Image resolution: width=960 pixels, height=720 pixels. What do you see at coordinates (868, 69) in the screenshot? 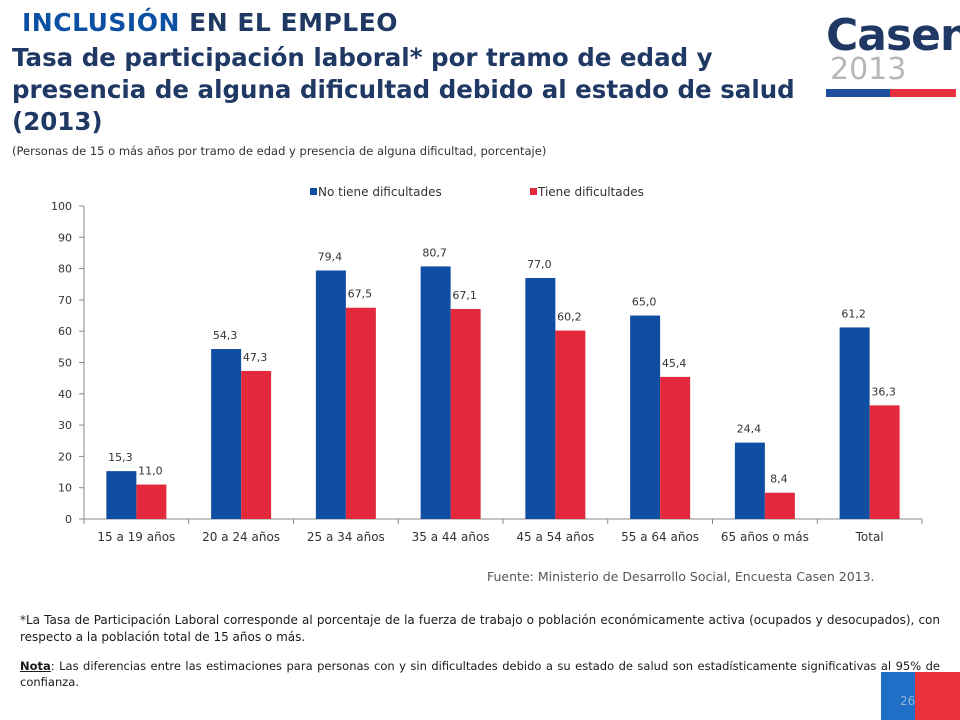
I see `logo-year: 2013` at bounding box center [868, 69].